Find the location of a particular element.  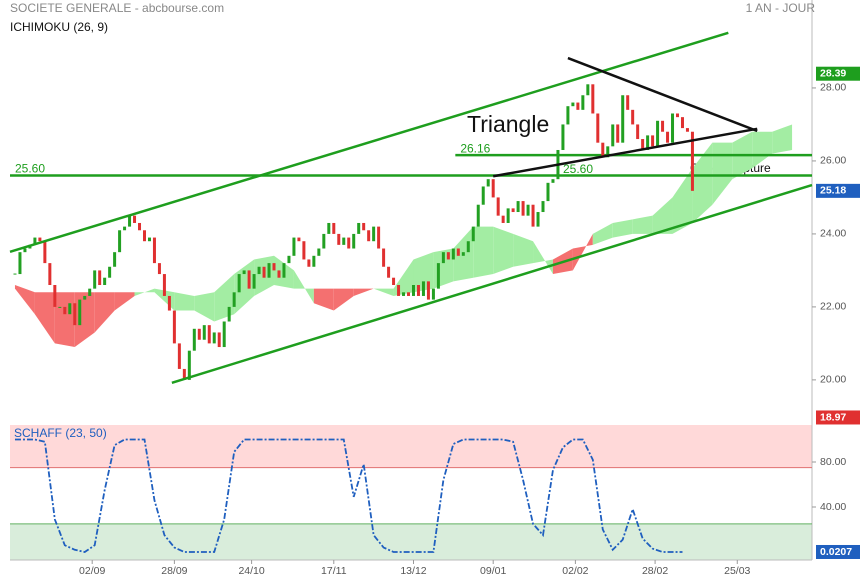

level-label: 26.16 is located at coordinates (475, 148).